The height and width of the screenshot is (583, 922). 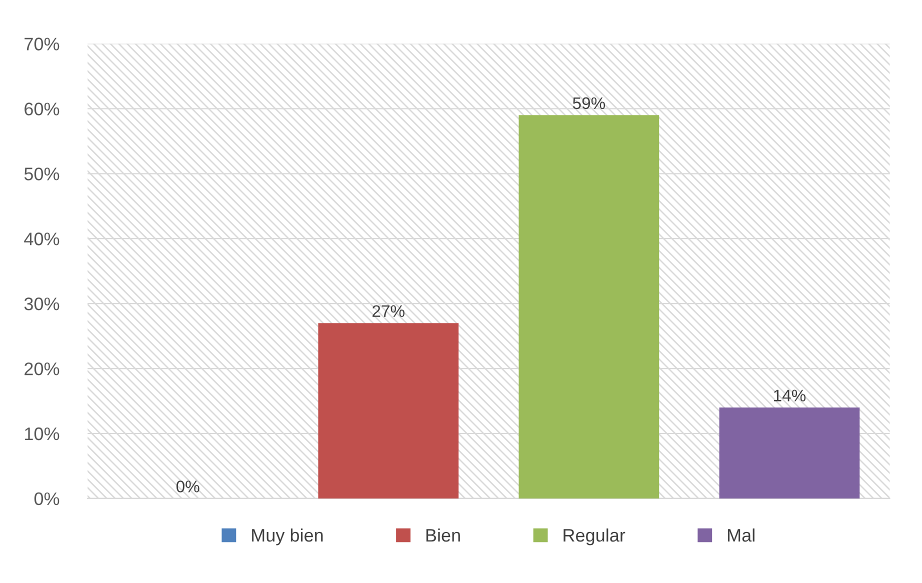 What do you see at coordinates (790, 396) in the screenshot?
I see `data-label: 14%` at bounding box center [790, 396].